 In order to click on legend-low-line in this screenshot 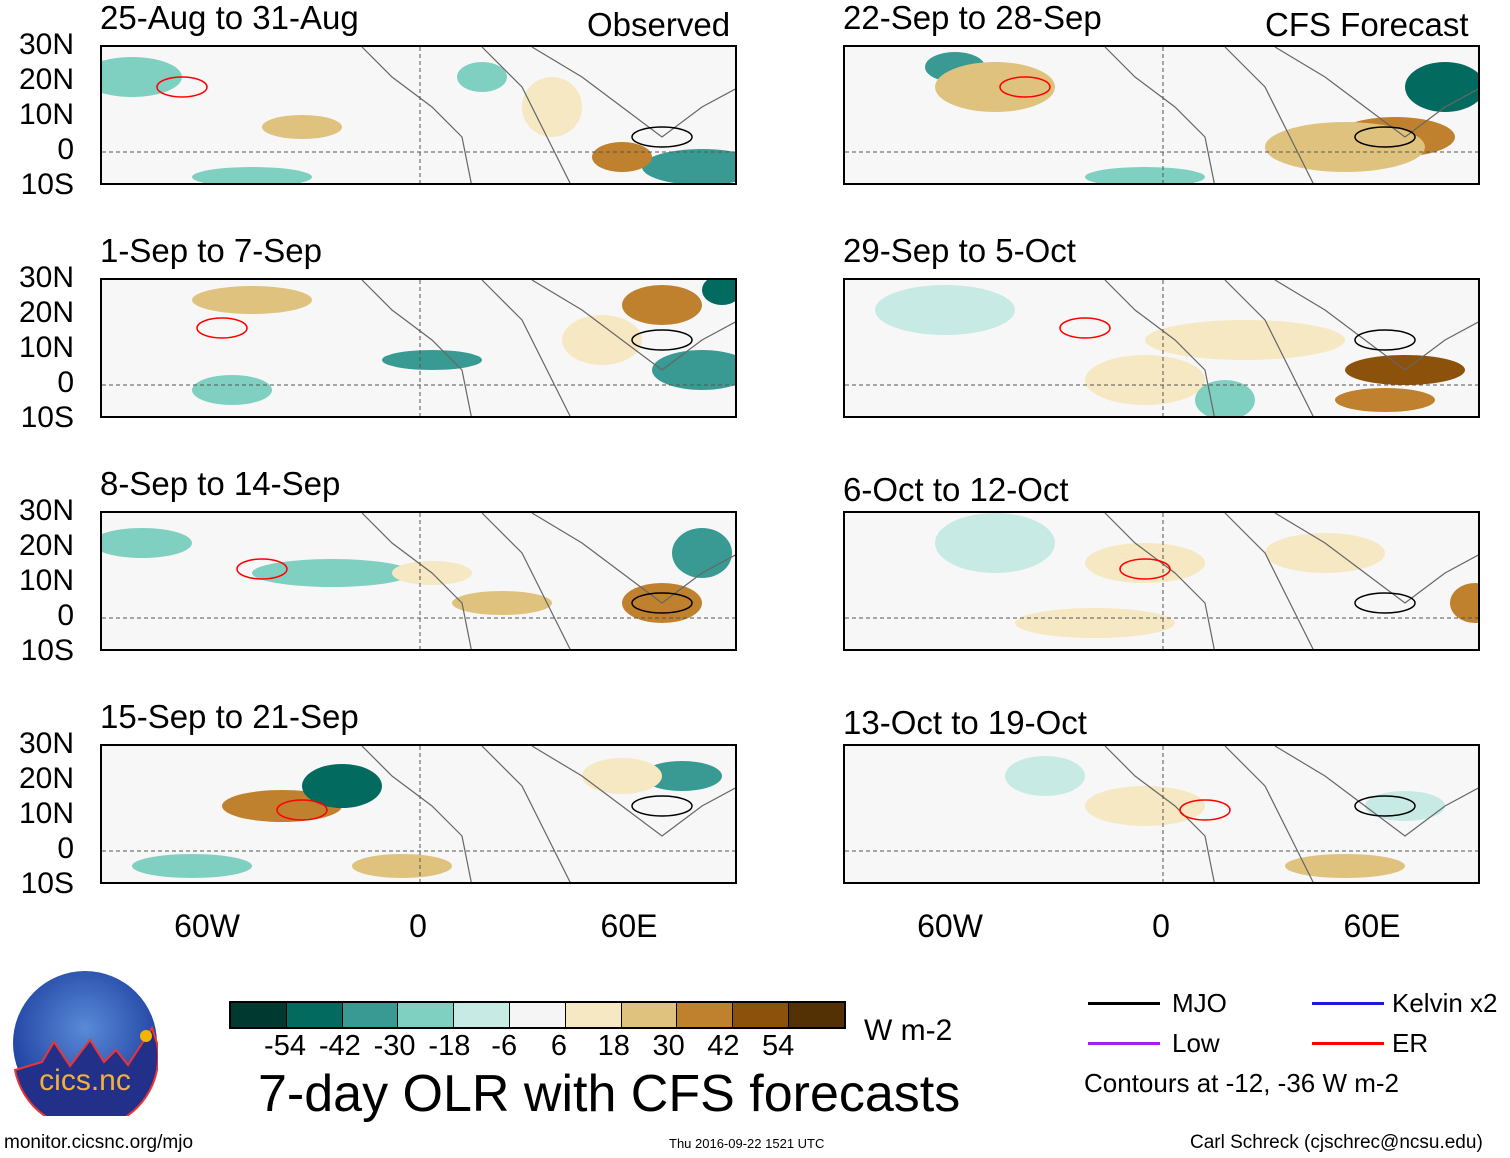, I will do `click(1124, 1043)`.